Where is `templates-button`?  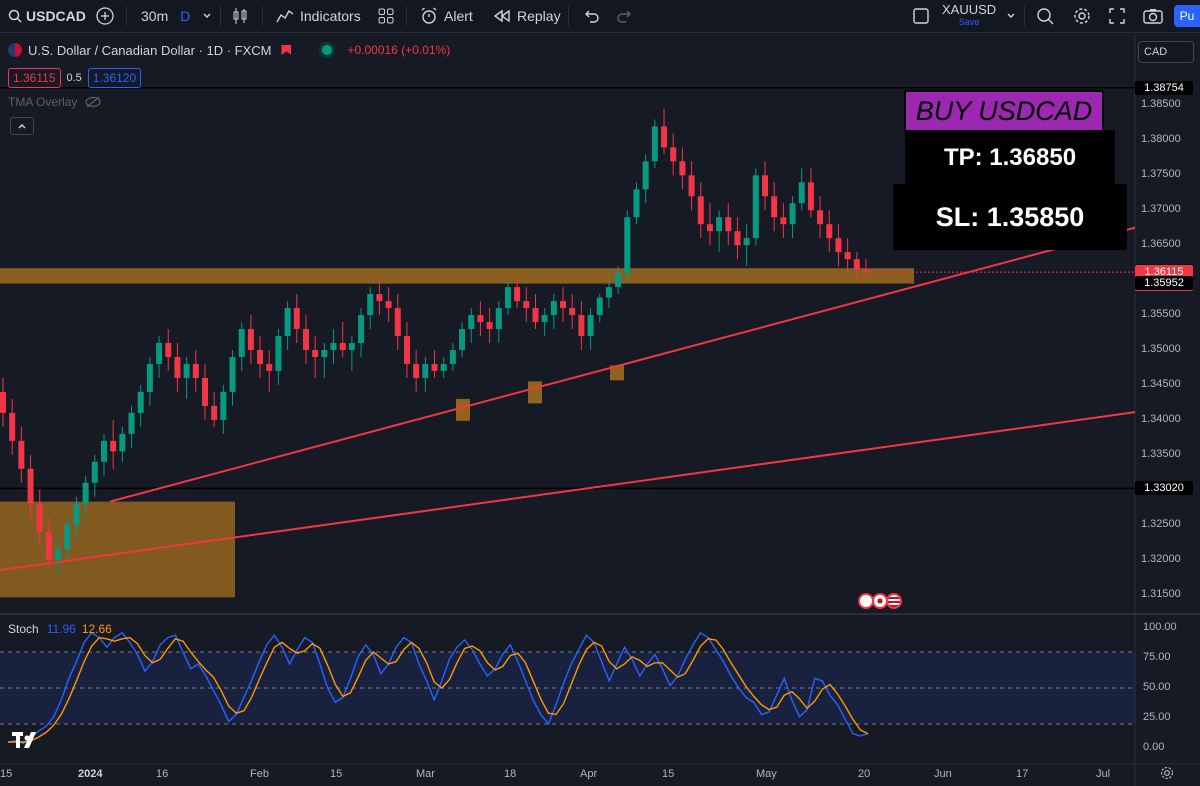
templates-button is located at coordinates (386, 16).